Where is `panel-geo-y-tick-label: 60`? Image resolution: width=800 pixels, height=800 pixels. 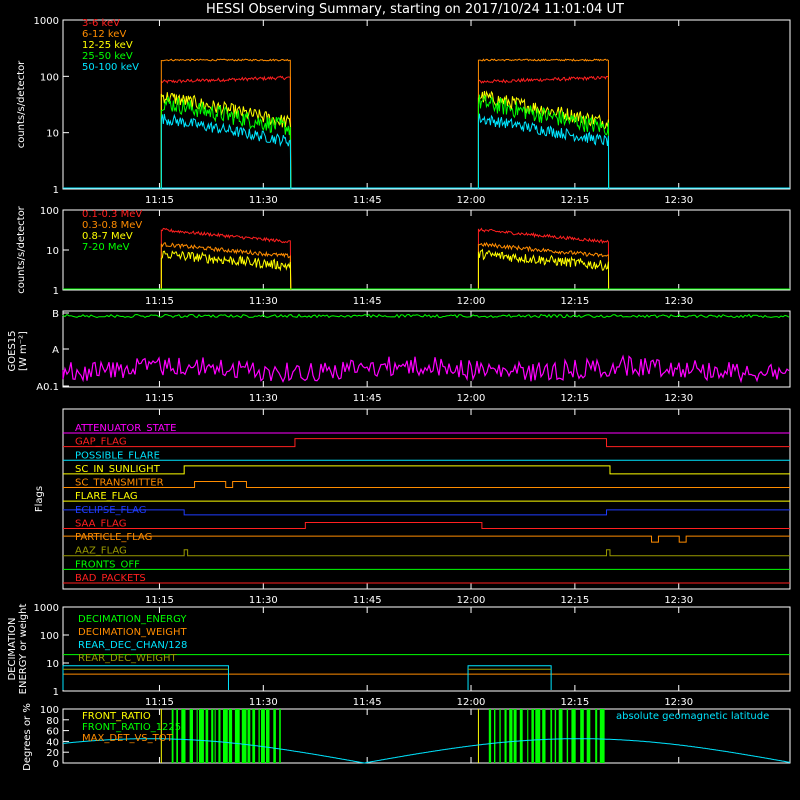
panel-geo-y-tick-label: 60 is located at coordinates (52, 732).